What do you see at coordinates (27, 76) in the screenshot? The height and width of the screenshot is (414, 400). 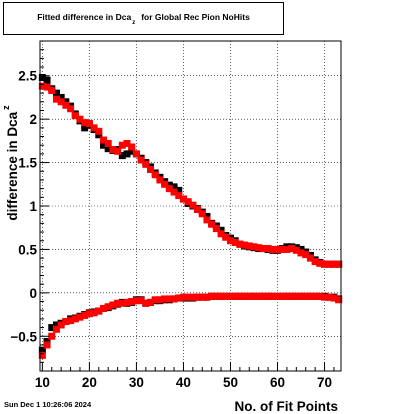 I see `y-tick-label: 2.5` at bounding box center [27, 76].